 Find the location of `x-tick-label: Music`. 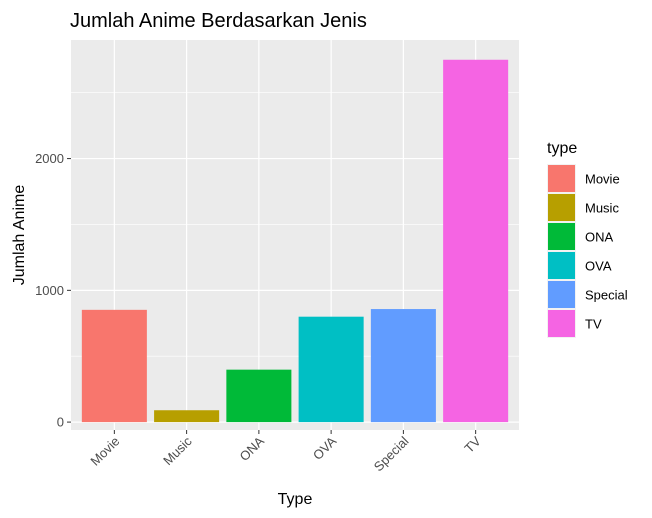

x-tick-label: Music is located at coordinates (177, 450).